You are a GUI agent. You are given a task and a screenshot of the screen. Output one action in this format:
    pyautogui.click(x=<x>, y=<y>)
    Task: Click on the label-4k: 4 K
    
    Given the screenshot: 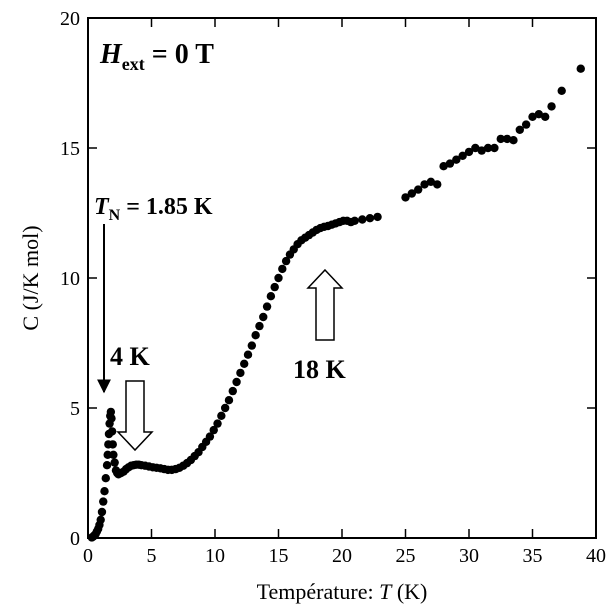 What is the action you would take?
    pyautogui.click(x=130, y=356)
    